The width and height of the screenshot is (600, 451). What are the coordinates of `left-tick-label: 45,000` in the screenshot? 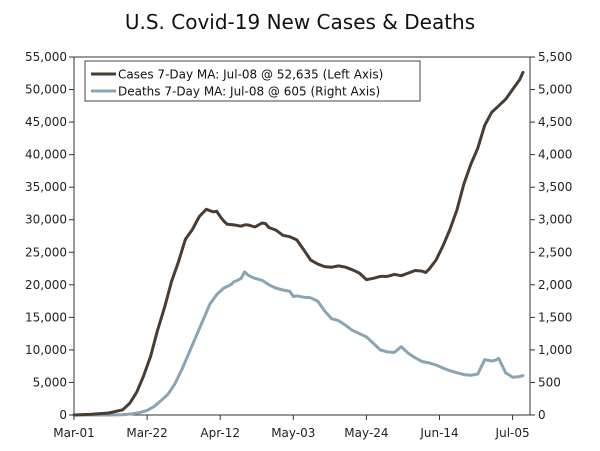 It's located at (46, 122).